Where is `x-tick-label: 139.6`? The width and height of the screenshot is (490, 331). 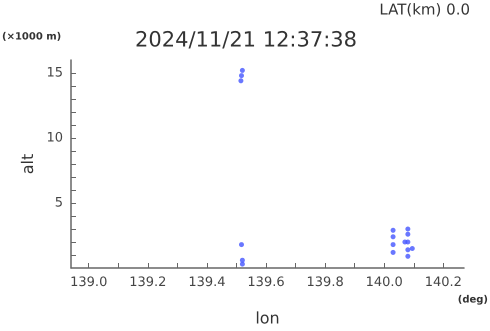 x-tick-label: 139.6 is located at coordinates (266, 282).